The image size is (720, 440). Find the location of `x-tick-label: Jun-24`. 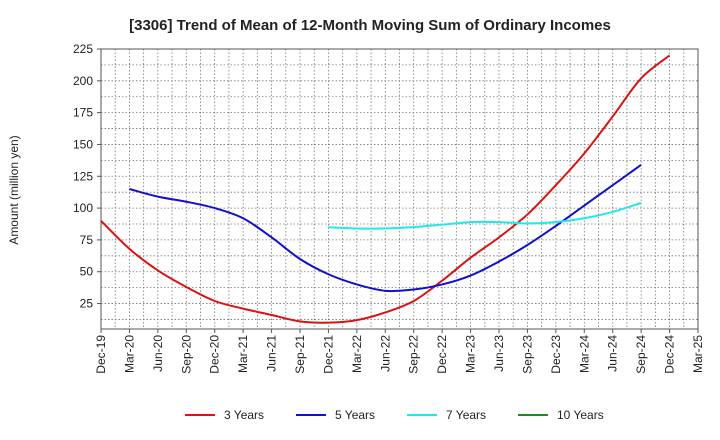

x-tick-label: Jun-24 is located at coordinates (613, 353).